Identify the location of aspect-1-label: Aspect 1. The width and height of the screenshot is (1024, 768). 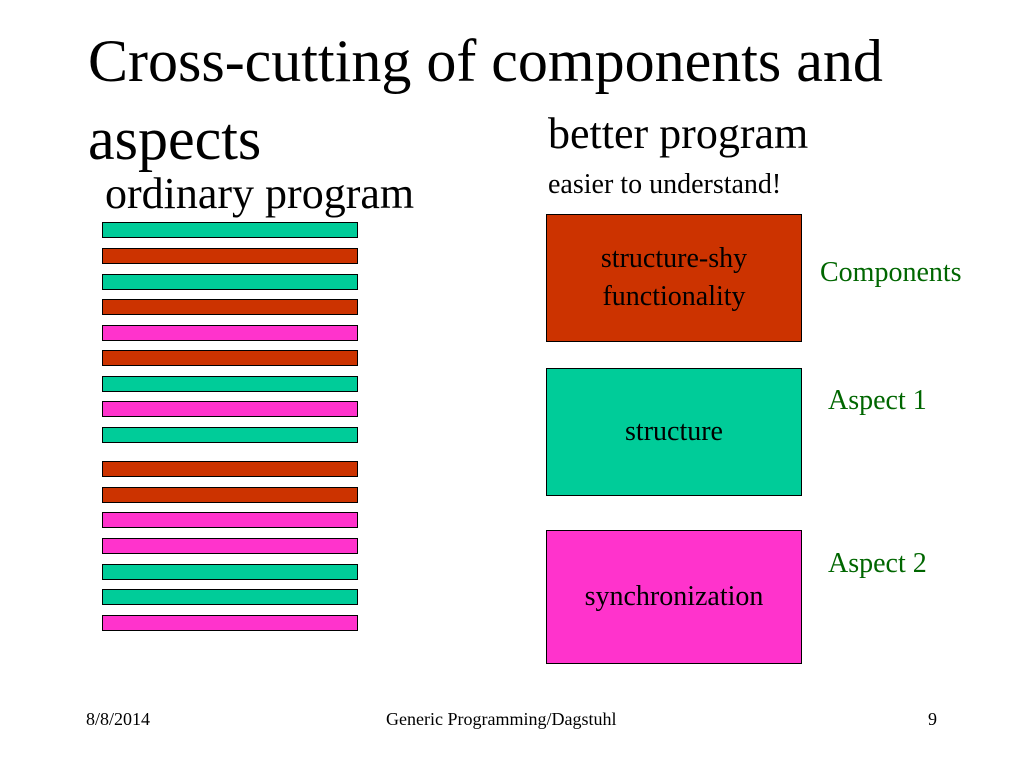
(877, 400).